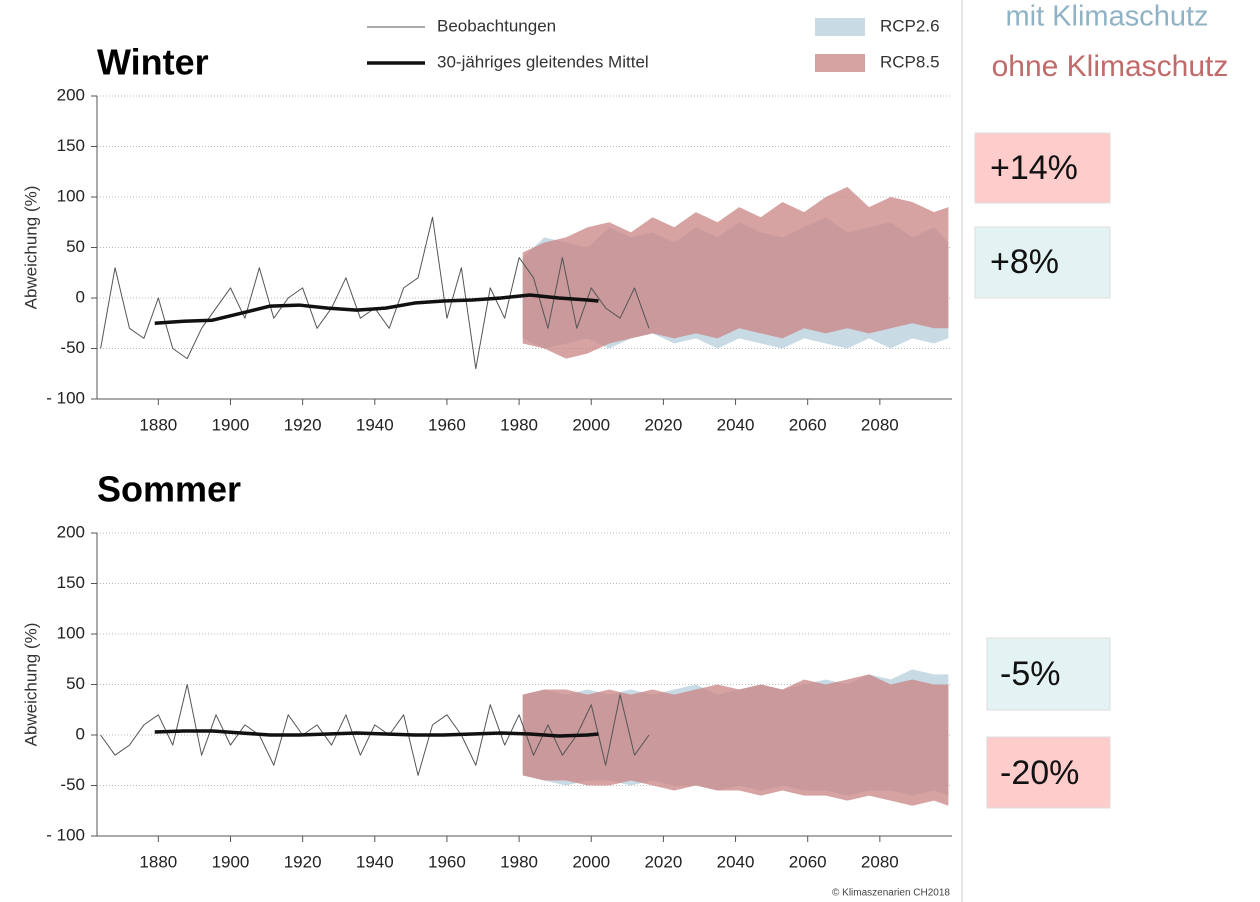 The width and height of the screenshot is (1260, 902). What do you see at coordinates (496, 25) in the screenshot?
I see `legend-label: Beobachtungen` at bounding box center [496, 25].